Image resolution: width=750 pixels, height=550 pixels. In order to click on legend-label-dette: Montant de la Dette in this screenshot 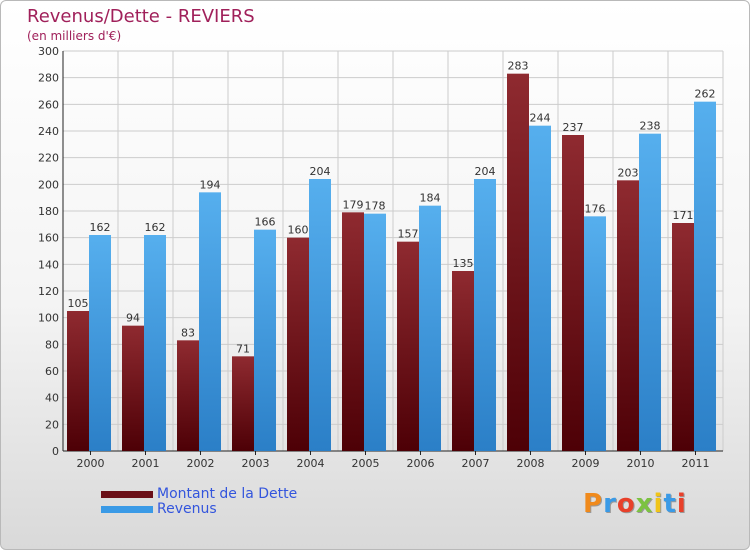, I will do `click(227, 494)`.